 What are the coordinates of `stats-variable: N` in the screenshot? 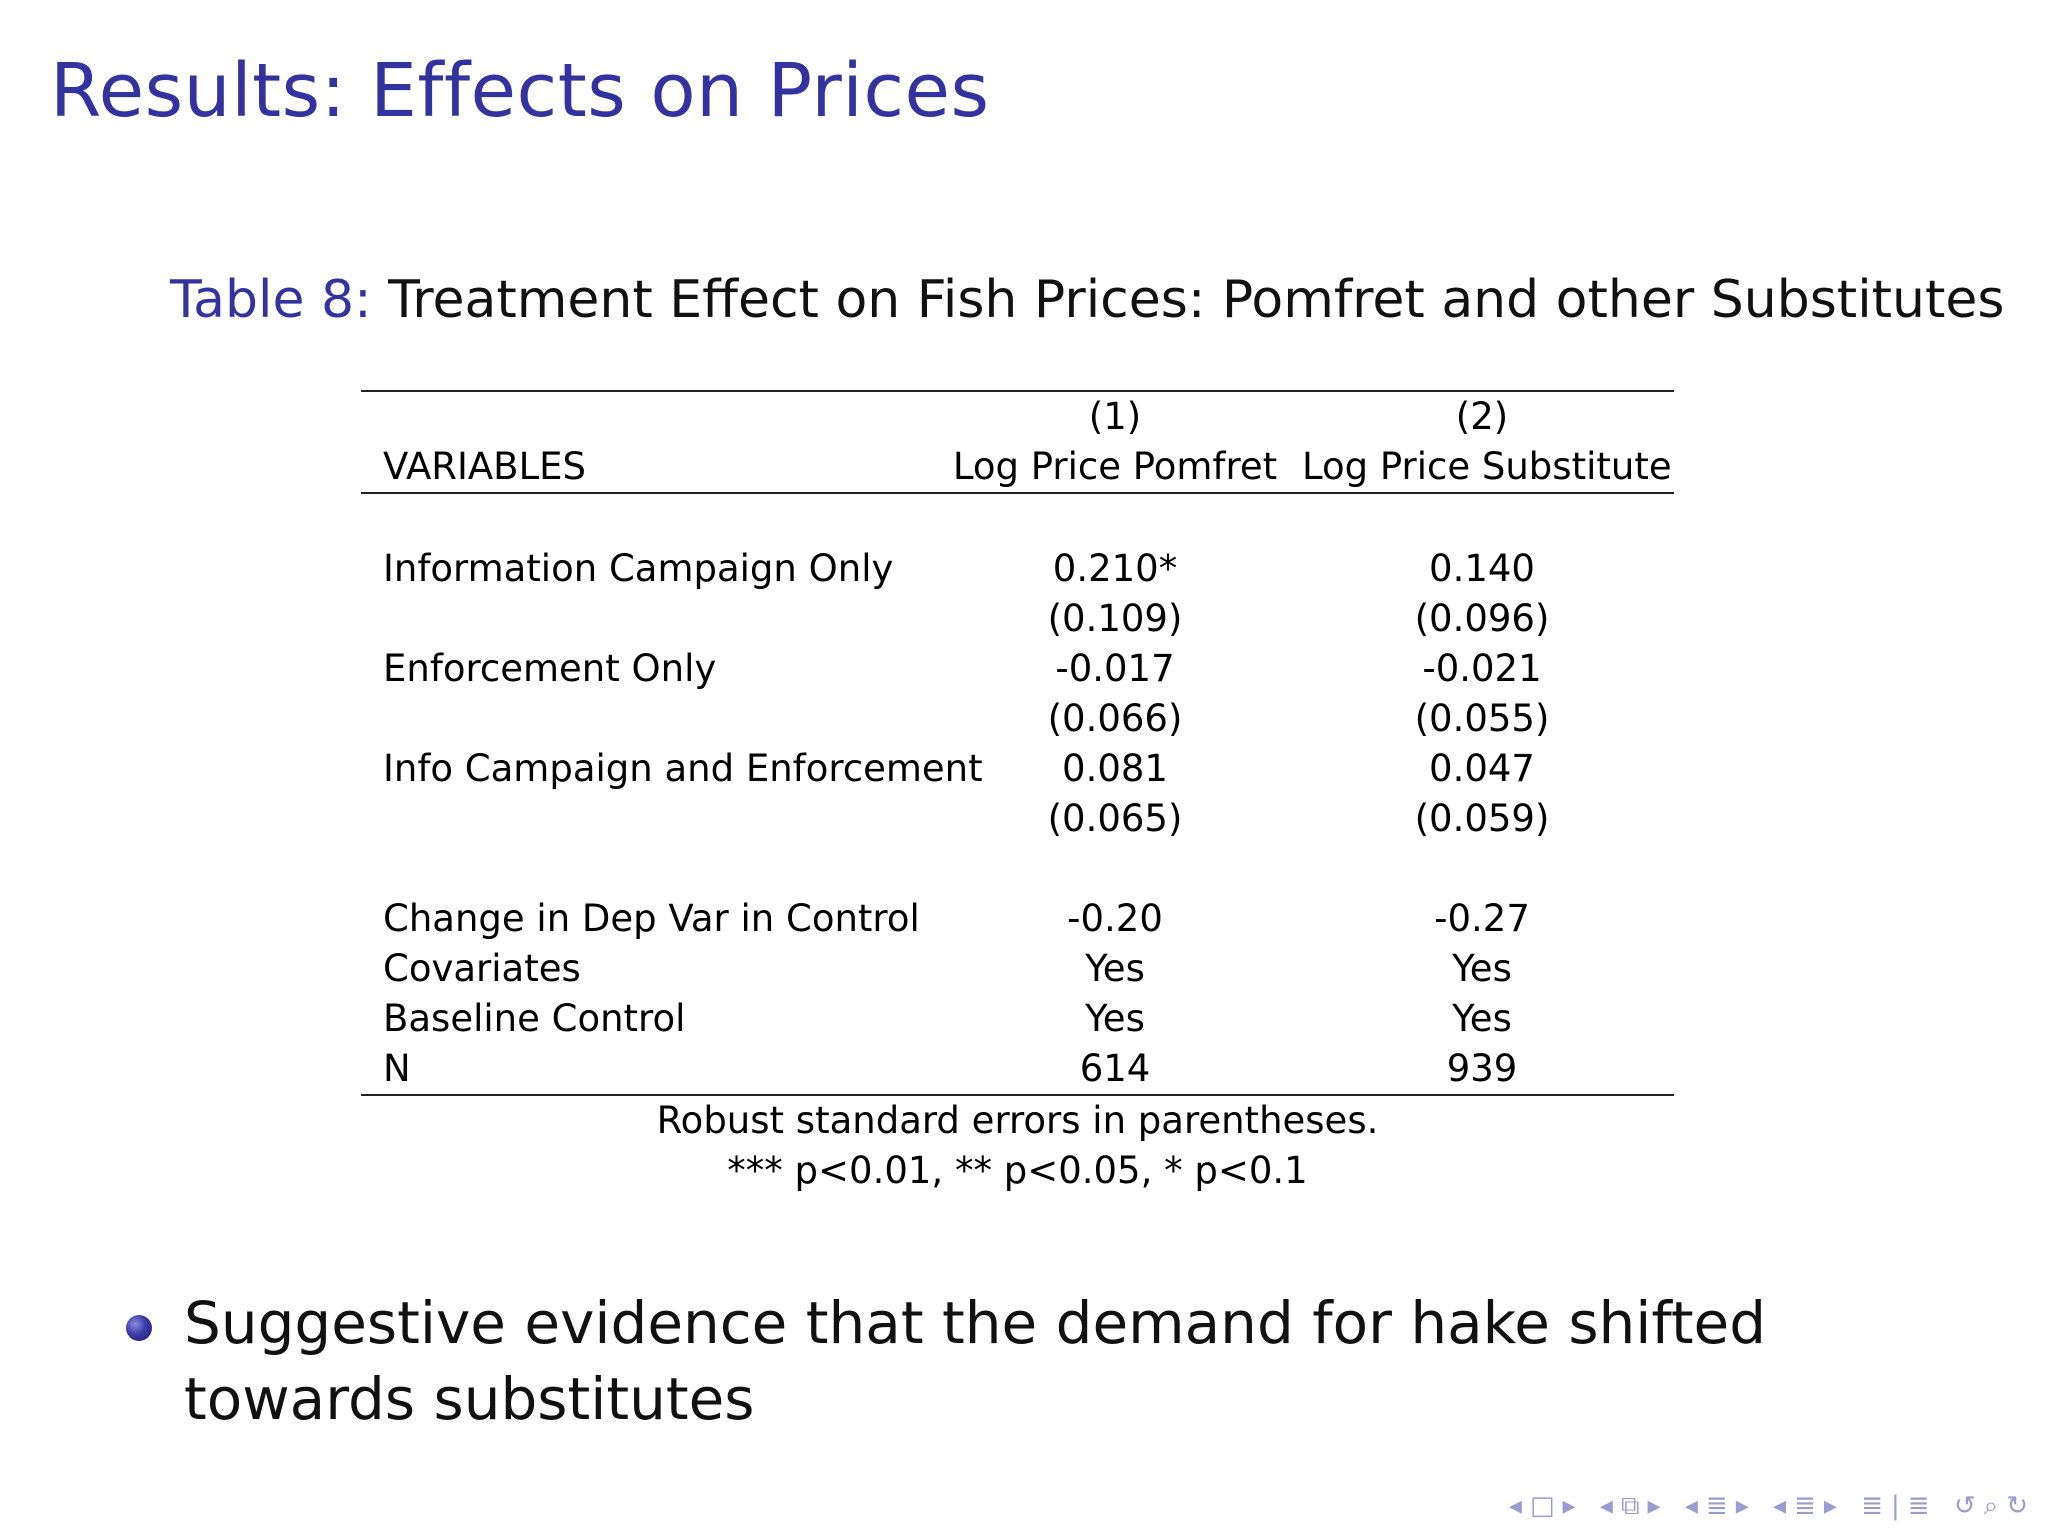 It's located at (397, 1068).